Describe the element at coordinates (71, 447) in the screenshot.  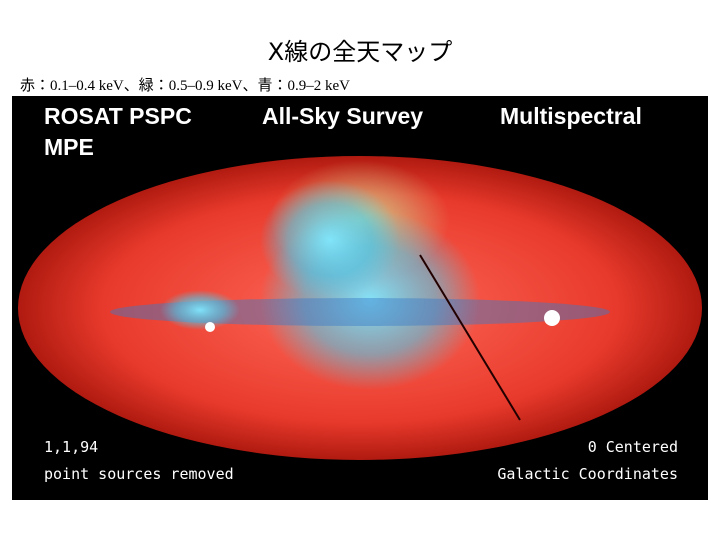
I see `image-label: 1,1,94` at that location.